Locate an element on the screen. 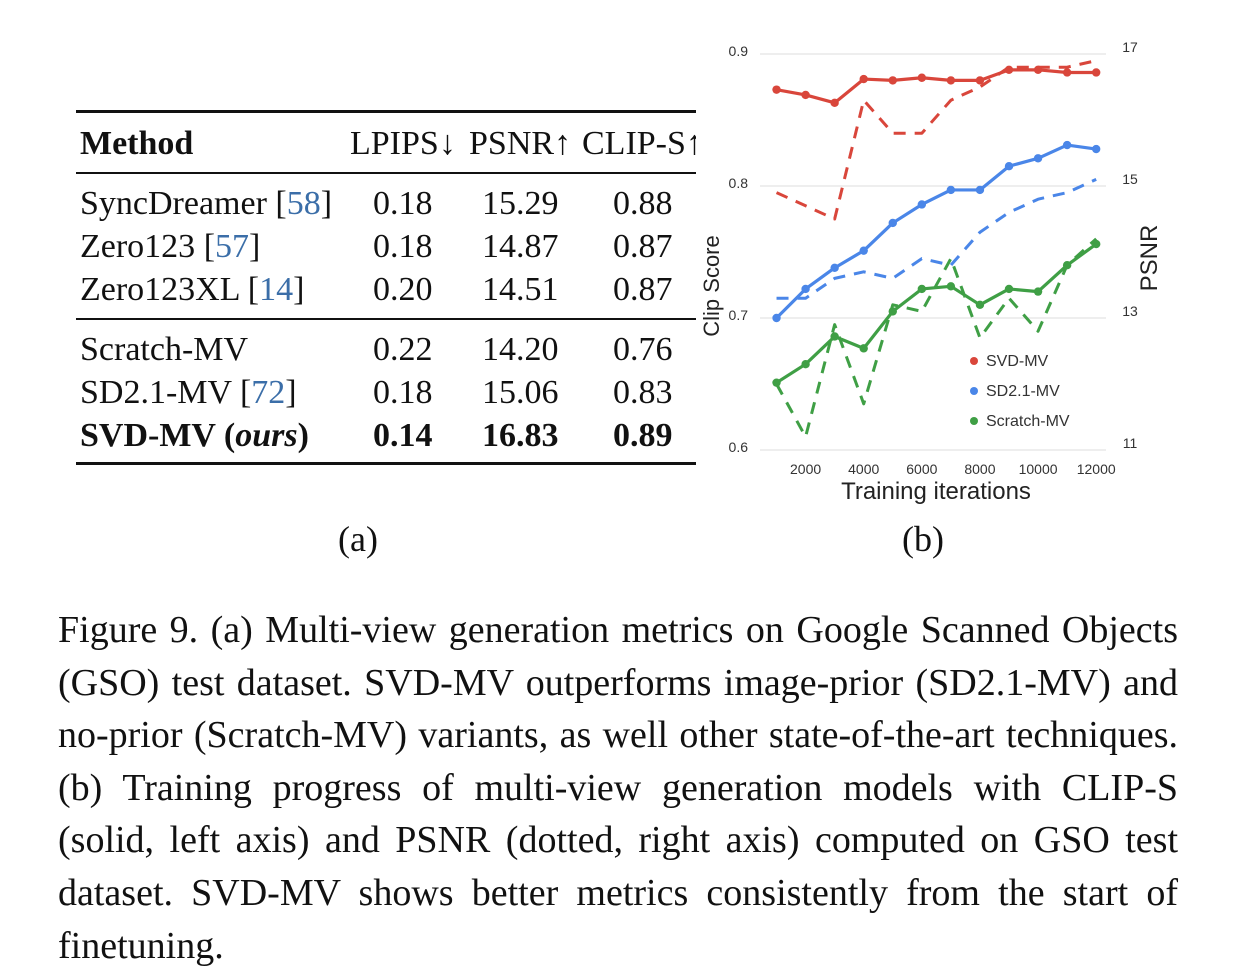 The image size is (1256, 980). row-psnr: 15.29 is located at coordinates (520, 203).